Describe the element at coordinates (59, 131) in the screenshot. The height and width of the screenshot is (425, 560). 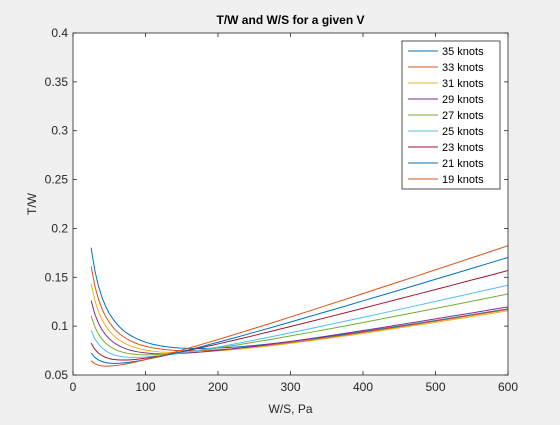
I see `y-tick-label: 0.3` at that location.